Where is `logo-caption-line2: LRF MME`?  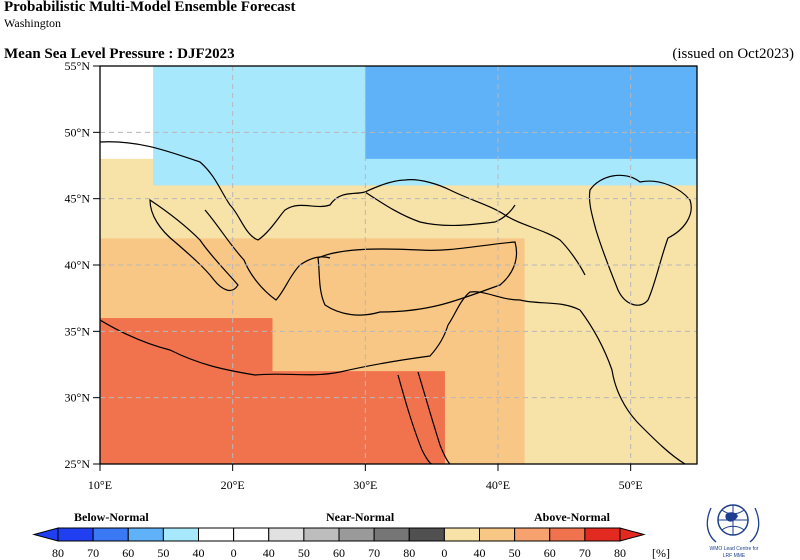
logo-caption-line2: LRF MME is located at coordinates (734, 556).